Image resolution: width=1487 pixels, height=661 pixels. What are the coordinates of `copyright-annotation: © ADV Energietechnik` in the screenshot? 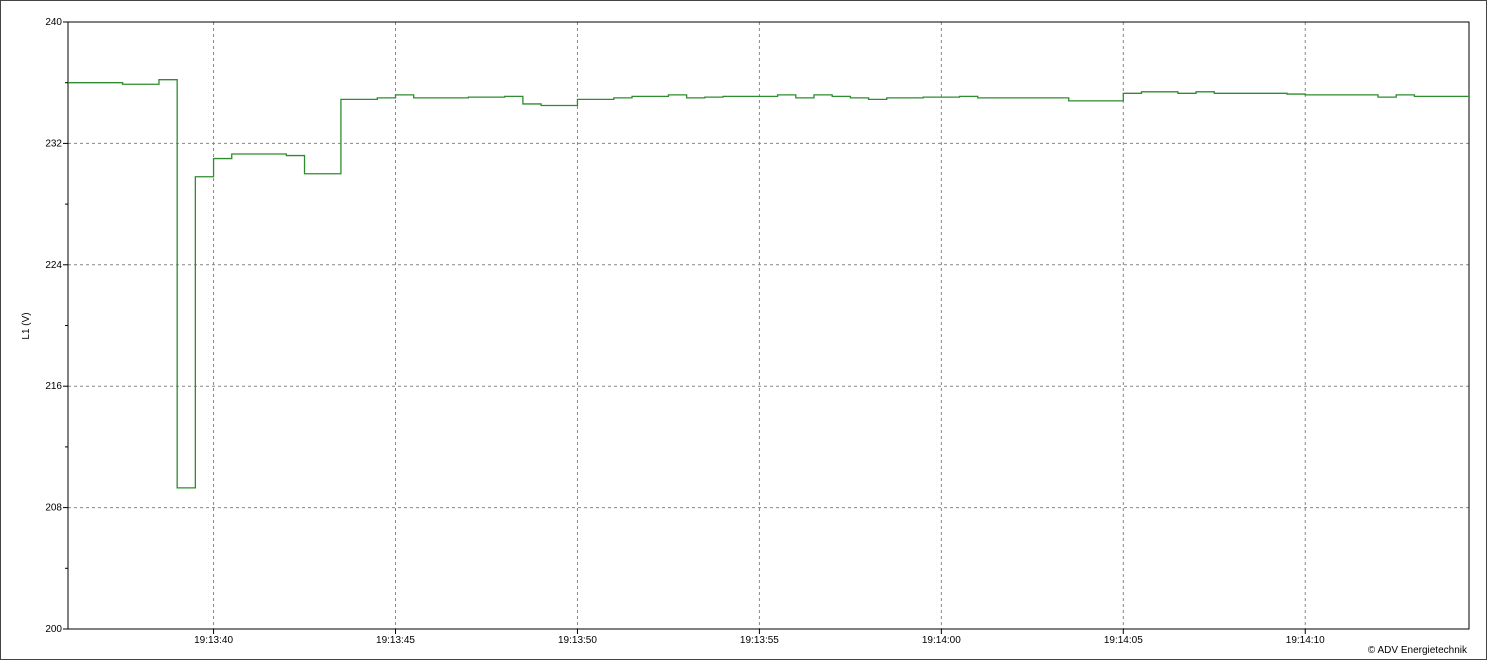 It's located at (1418, 650).